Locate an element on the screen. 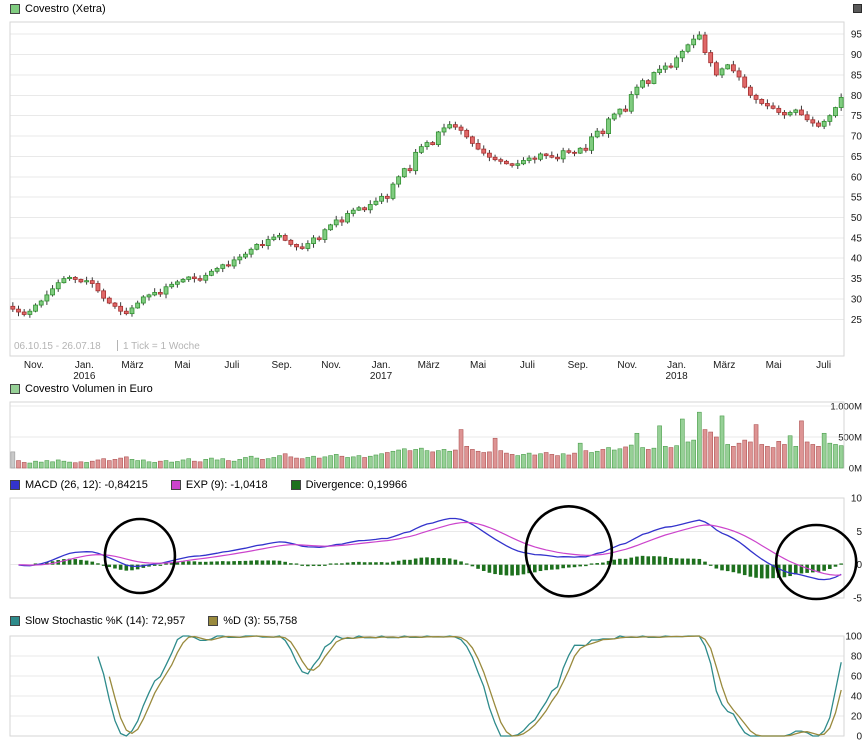  divergence-legend-label: Divergence: 0,19966 is located at coordinates (356, 485).